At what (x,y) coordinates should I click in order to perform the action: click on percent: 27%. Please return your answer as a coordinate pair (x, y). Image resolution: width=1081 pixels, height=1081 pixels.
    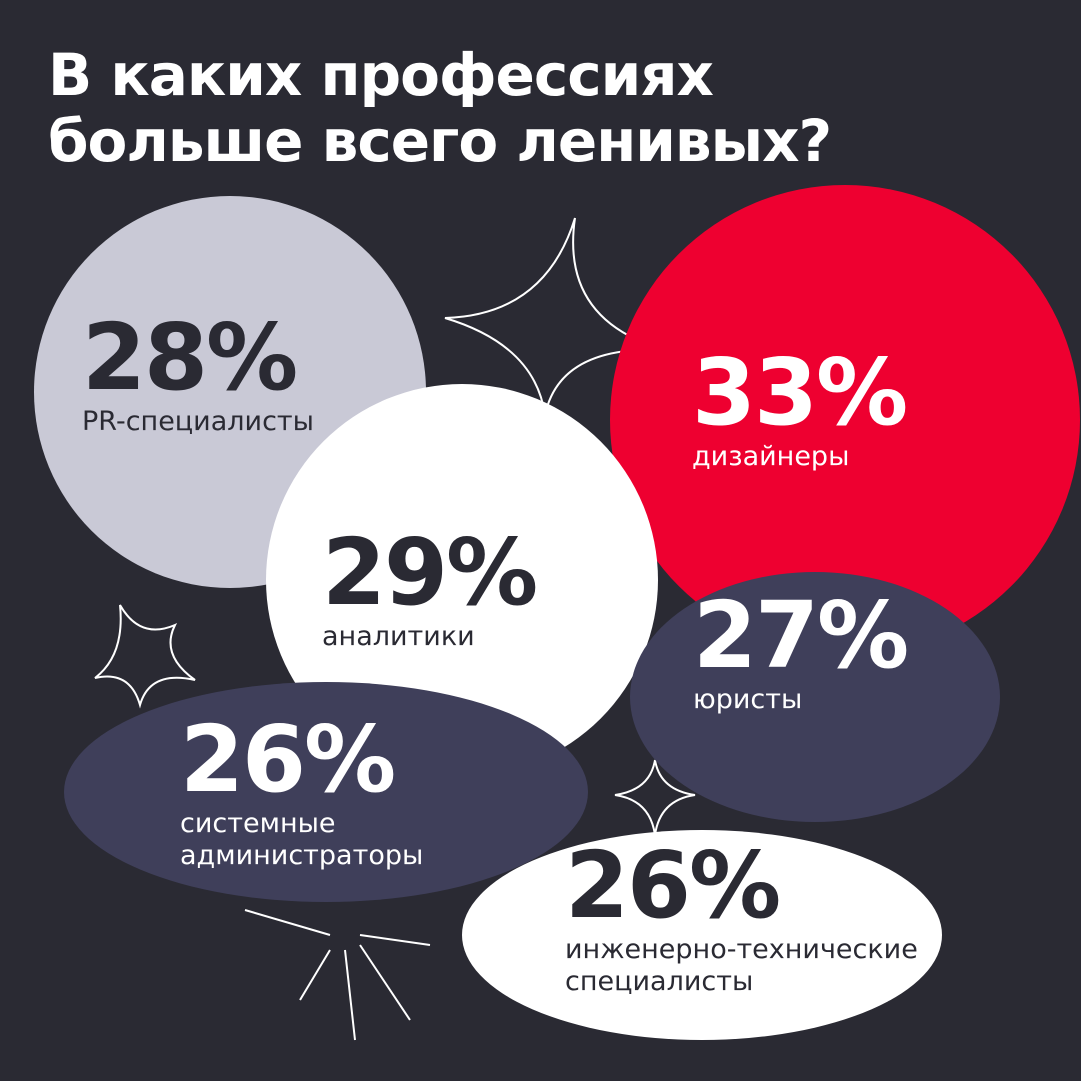
    Looking at the image, I should click on (801, 635).